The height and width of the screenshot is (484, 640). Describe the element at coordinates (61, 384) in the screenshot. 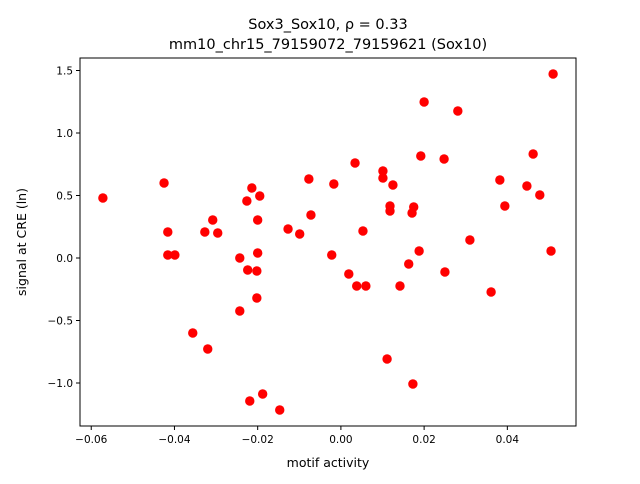

I see `y-tick-label: −1.0` at that location.